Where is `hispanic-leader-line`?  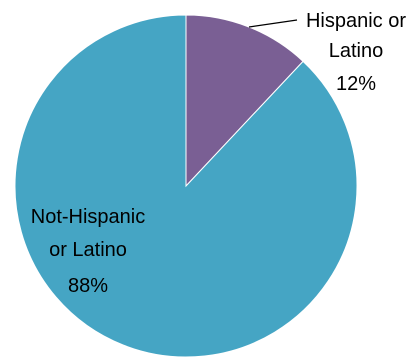
hispanic-leader-line is located at coordinates (273, 23).